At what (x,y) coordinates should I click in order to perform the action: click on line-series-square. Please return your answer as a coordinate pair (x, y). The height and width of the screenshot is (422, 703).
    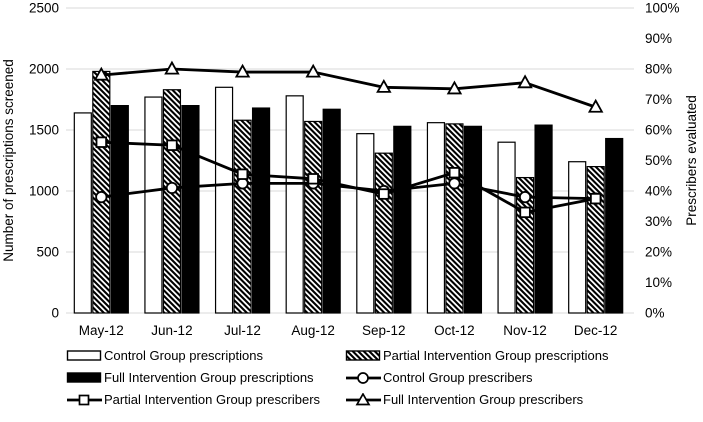
    Looking at the image, I should click on (348, 177).